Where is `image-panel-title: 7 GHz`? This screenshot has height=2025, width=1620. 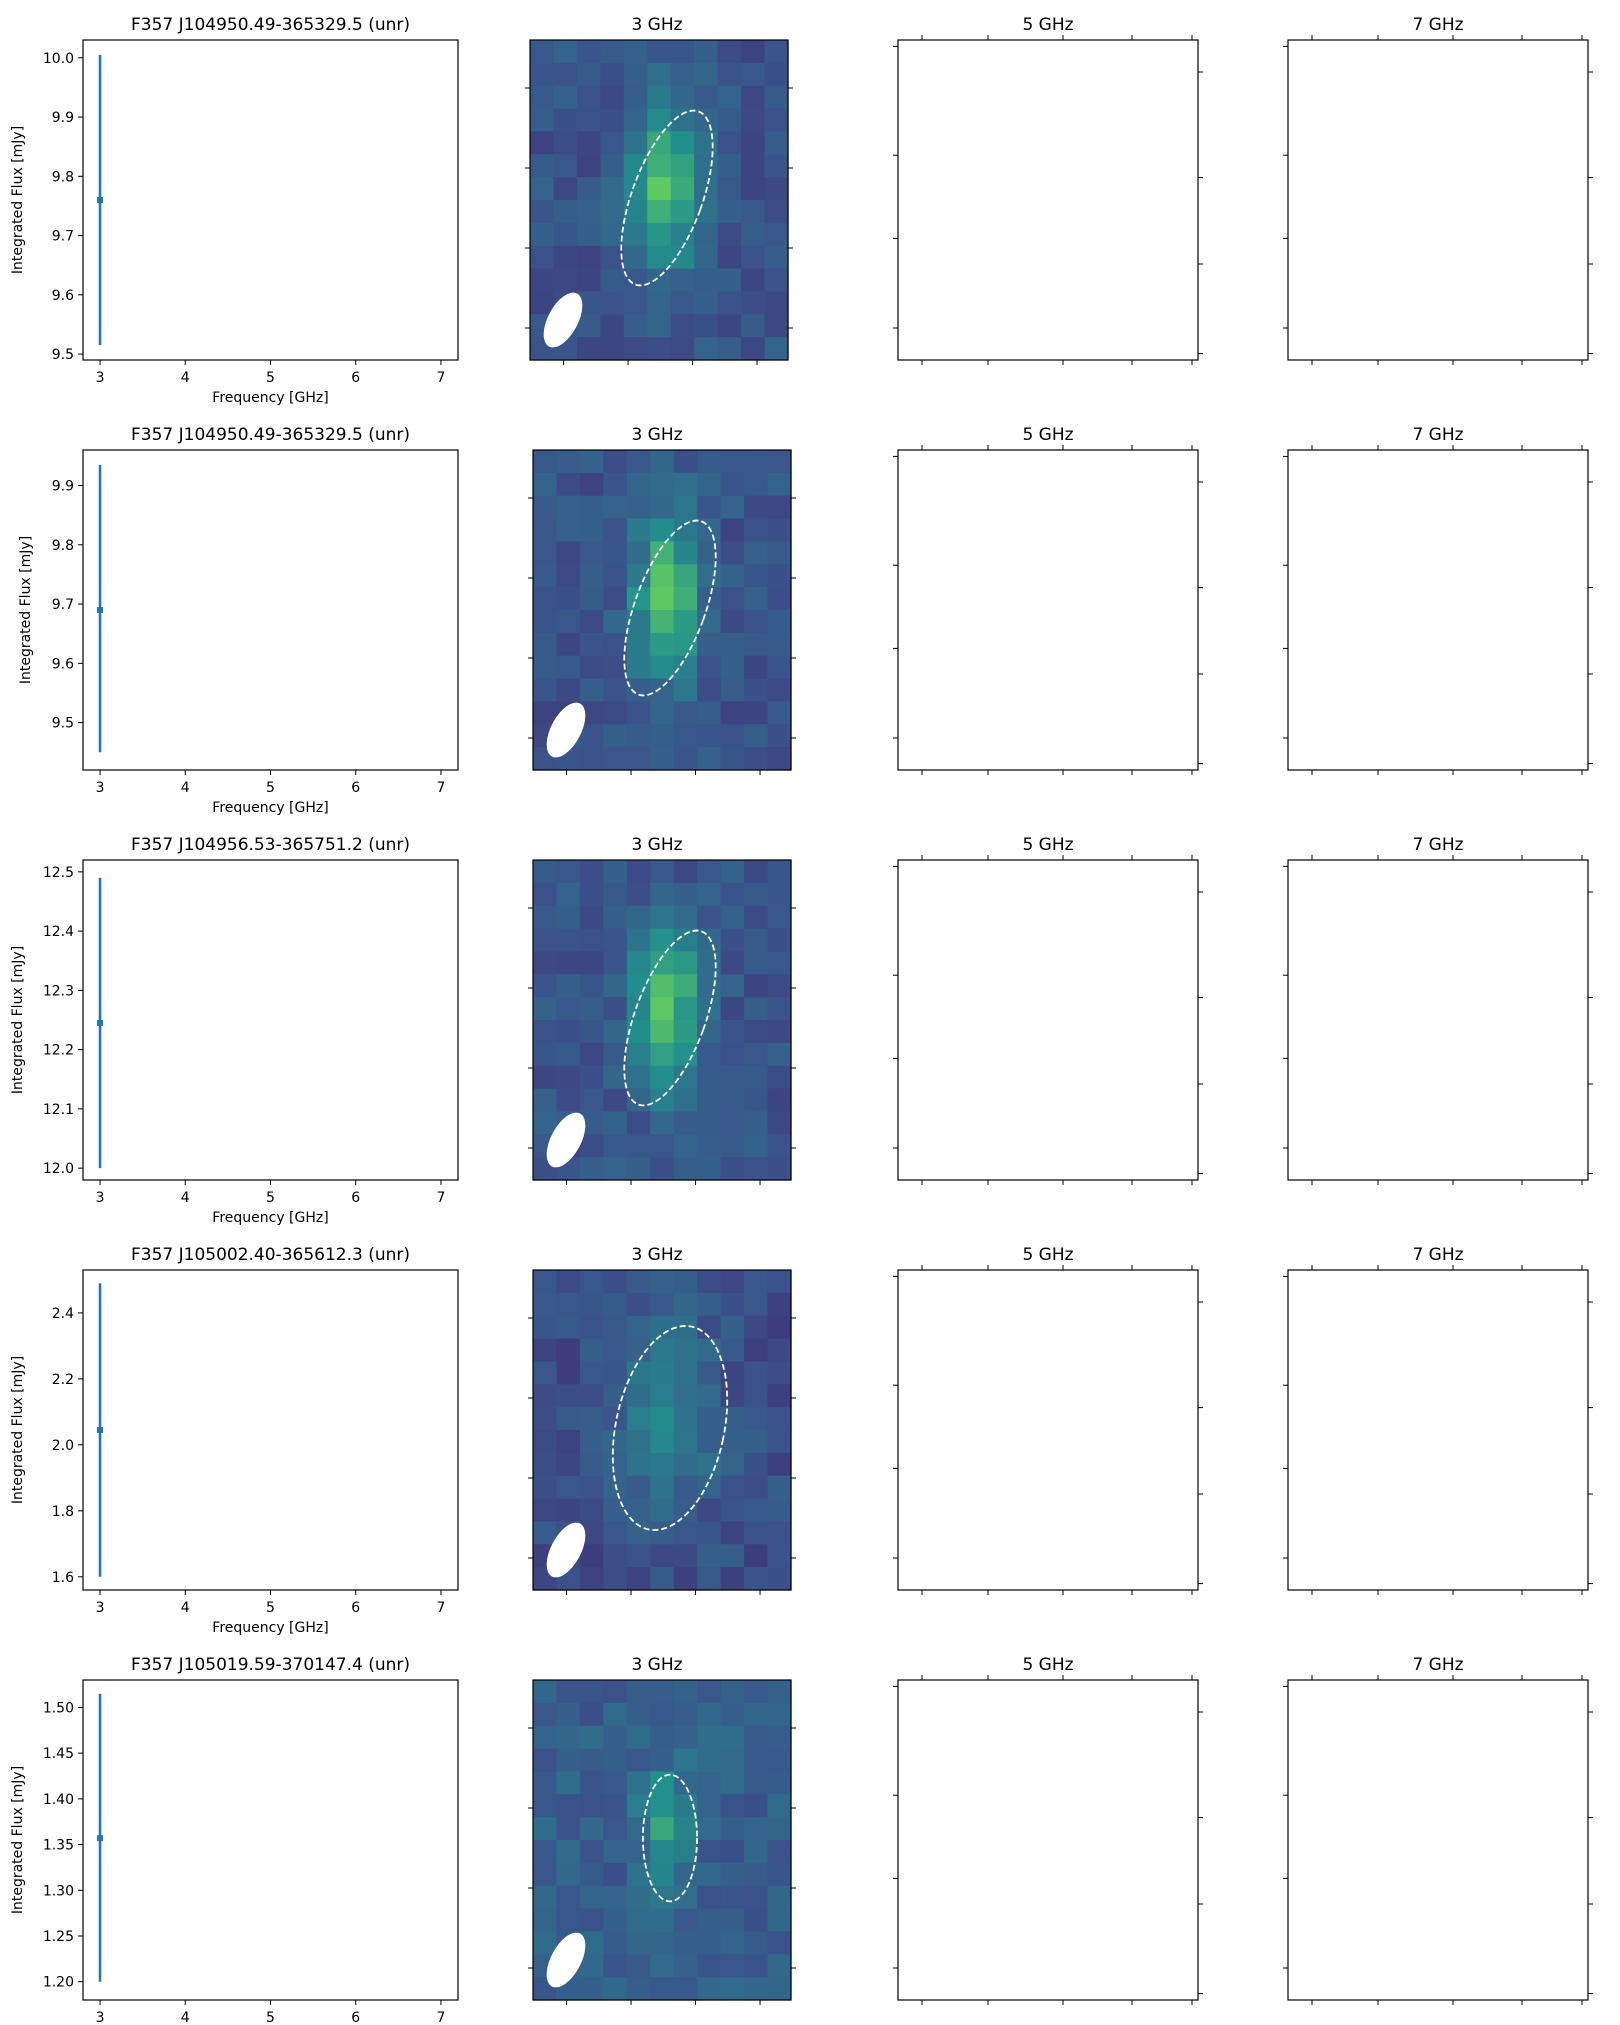 image-panel-title: 7 GHz is located at coordinates (1437, 845).